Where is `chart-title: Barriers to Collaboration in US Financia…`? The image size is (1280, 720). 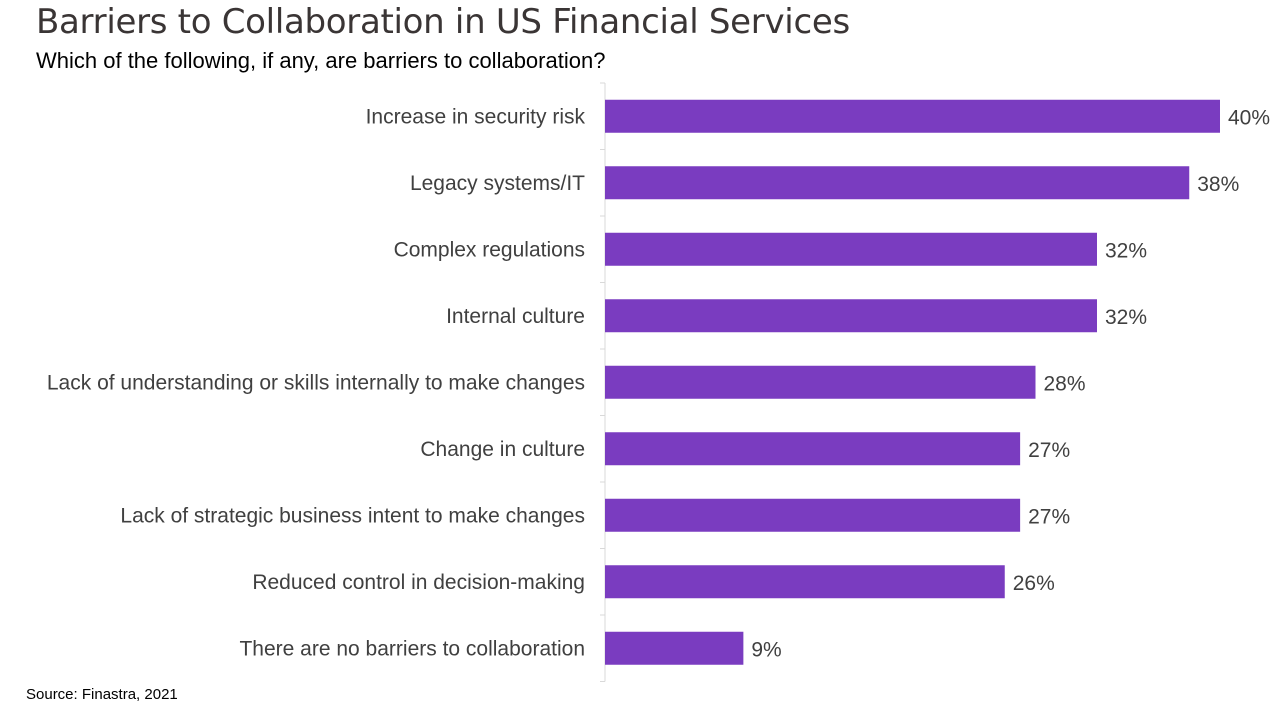 chart-title: Barriers to Collaboration in US Financia… is located at coordinates (443, 22).